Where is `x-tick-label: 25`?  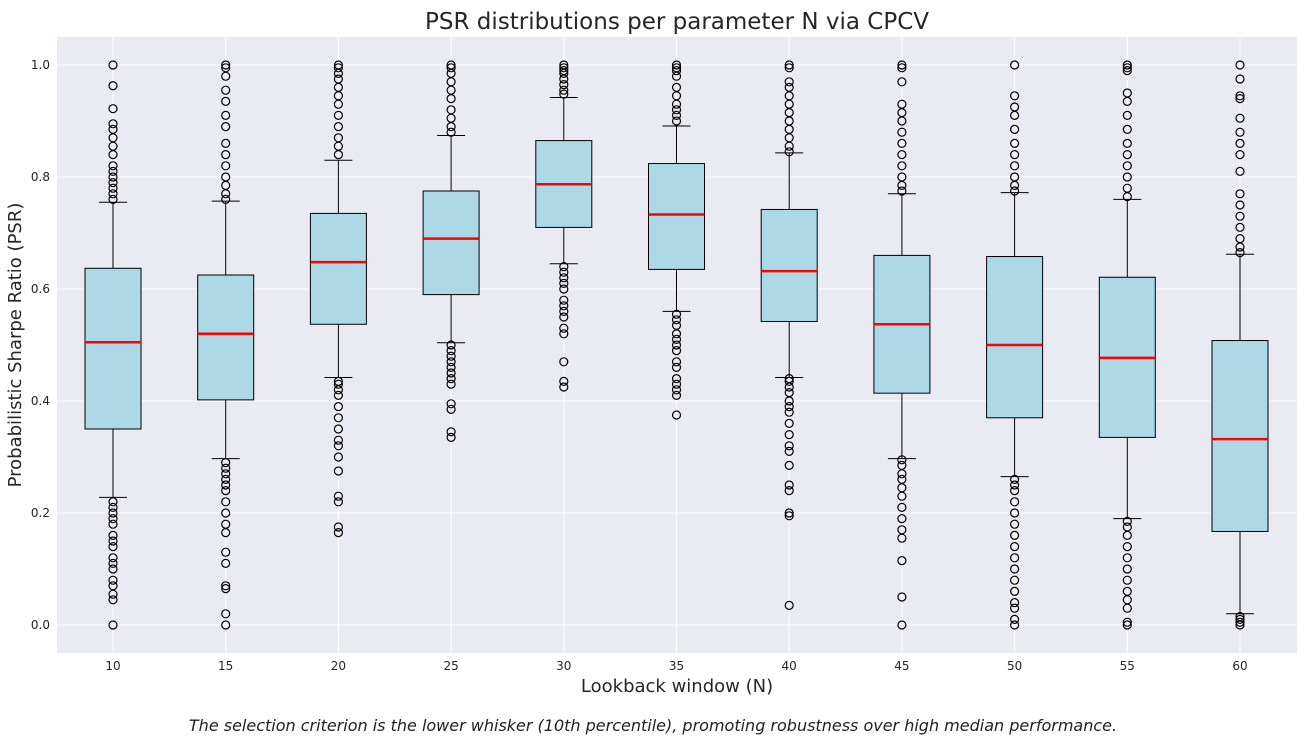
x-tick-label: 25 is located at coordinates (450, 666).